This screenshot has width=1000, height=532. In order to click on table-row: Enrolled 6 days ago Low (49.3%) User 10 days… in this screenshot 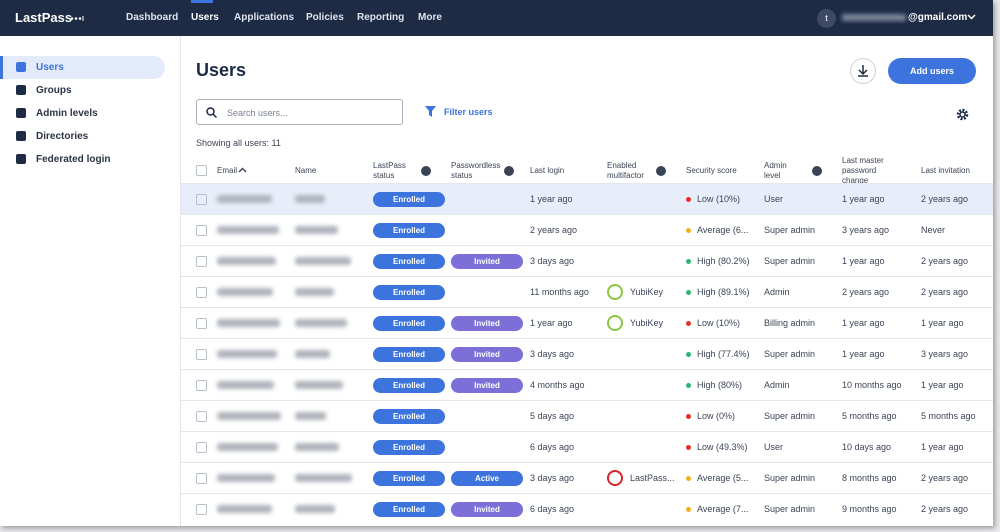, I will do `click(587, 446)`.